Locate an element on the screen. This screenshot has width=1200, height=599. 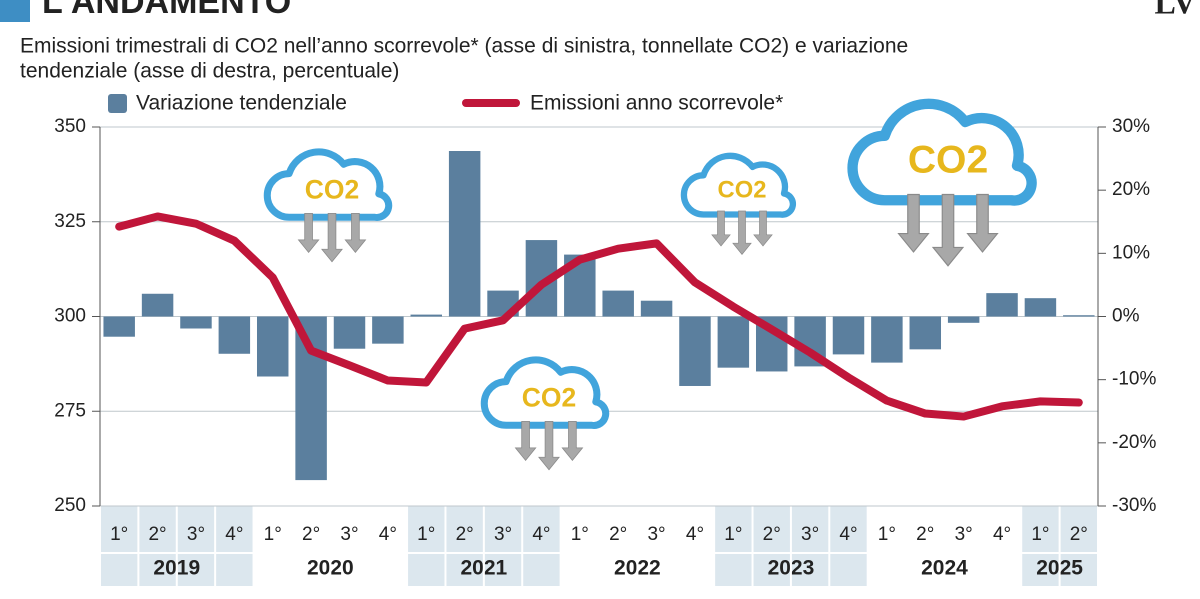
legend-label: Variazione tendenziale is located at coordinates (241, 103).